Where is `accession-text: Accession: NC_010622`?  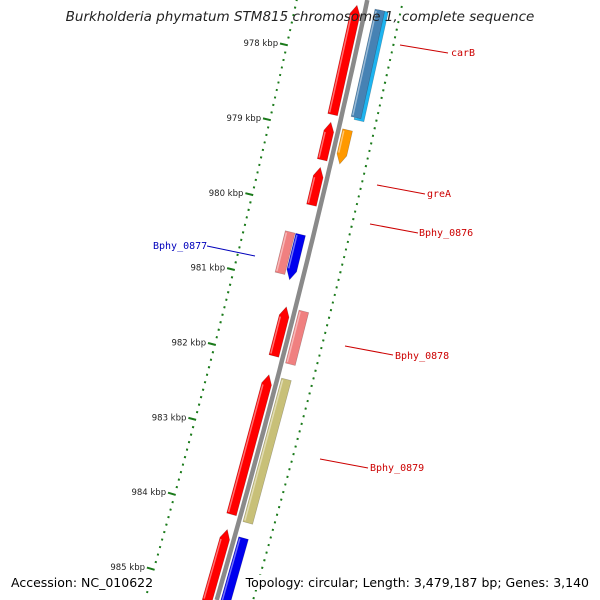
accession-text: Accession: NC_010622 is located at coordinates (82, 582).